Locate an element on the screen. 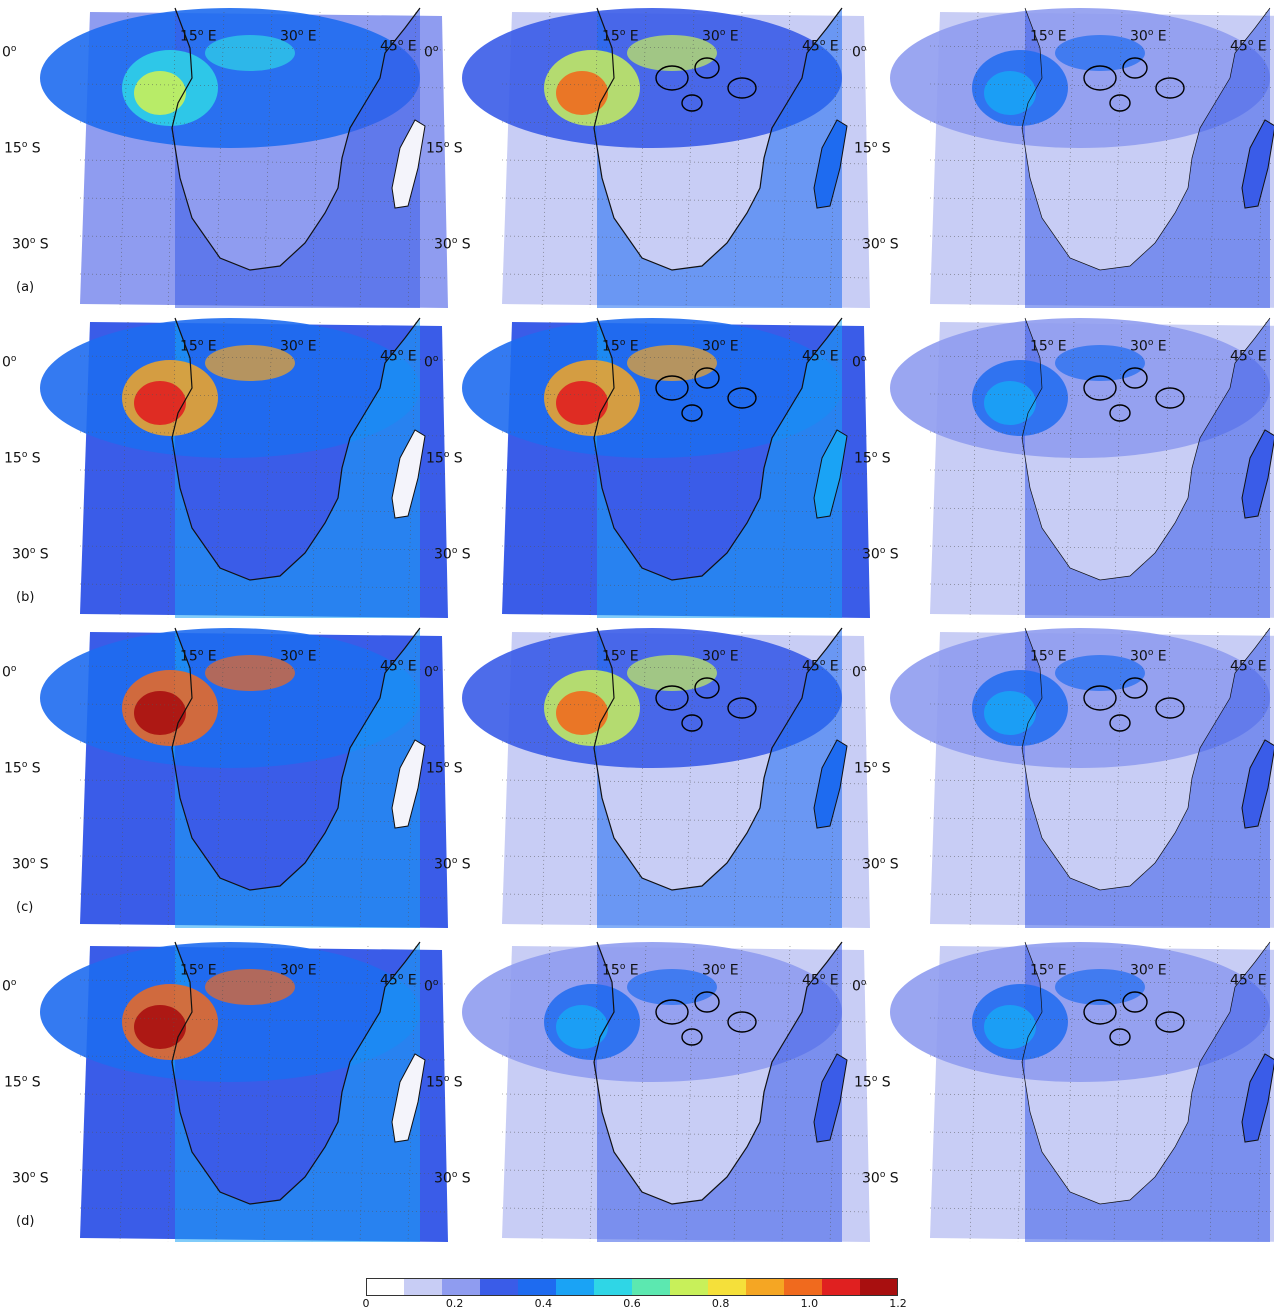  colorbar-tick-label: 1.2 is located at coordinates (898, 1303).